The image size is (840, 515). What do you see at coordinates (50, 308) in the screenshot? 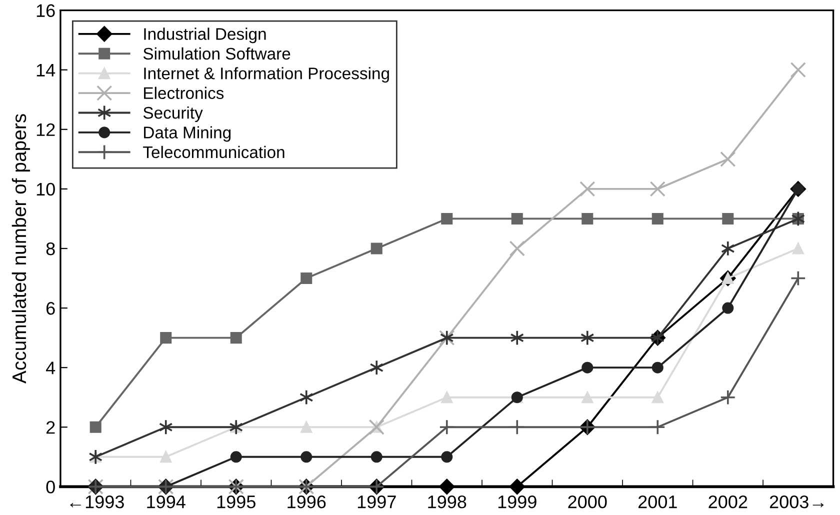
I see `y-tick-label: 6` at bounding box center [50, 308].